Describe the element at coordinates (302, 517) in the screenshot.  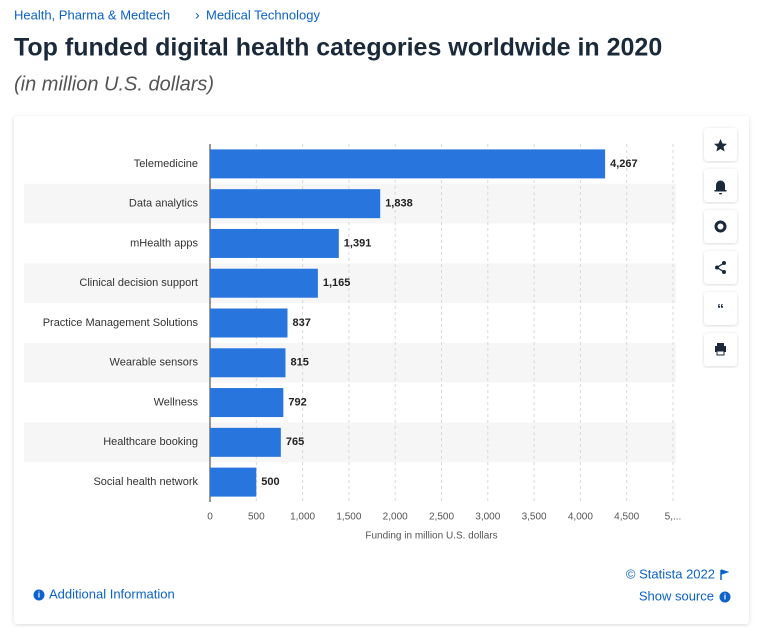
I see `x-tick-label: 1,000` at that location.